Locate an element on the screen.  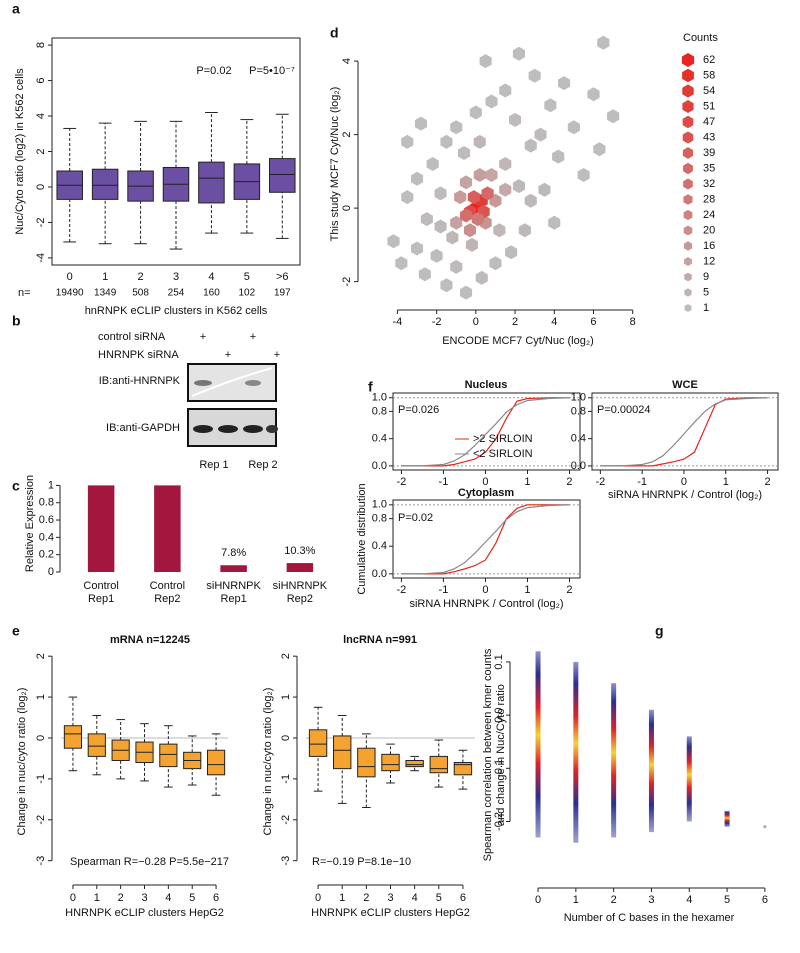
y-tick-label: 6 is located at coordinates (41, 81).